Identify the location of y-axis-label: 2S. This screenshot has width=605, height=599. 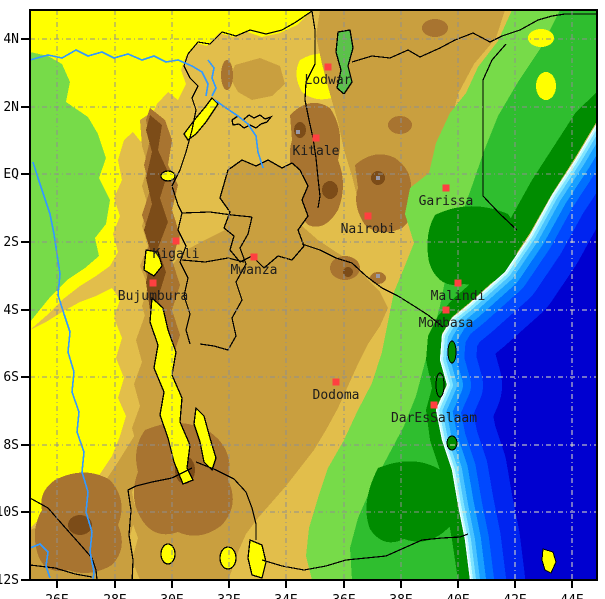
(11, 242).